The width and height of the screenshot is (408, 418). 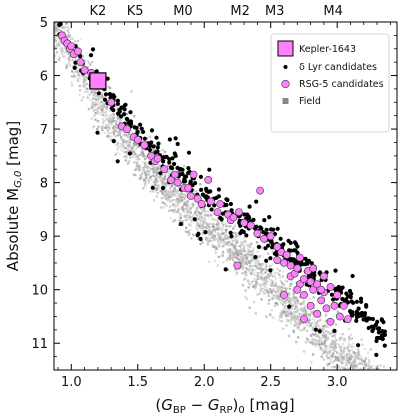 I want to click on x-tick-label: 3.0, so click(x=337, y=382).